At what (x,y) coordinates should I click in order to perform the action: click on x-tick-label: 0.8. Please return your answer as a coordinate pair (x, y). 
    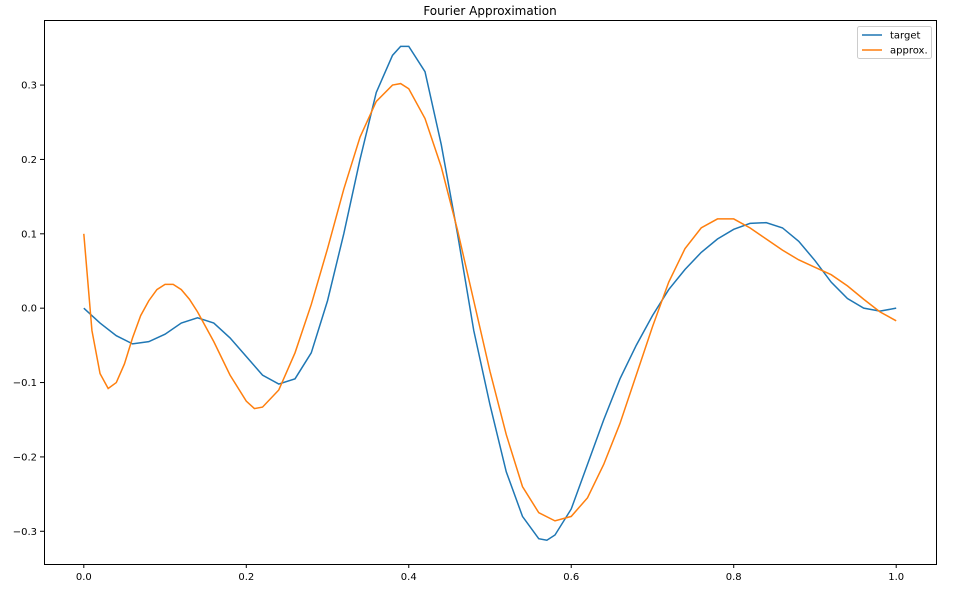
    Looking at the image, I should click on (734, 577).